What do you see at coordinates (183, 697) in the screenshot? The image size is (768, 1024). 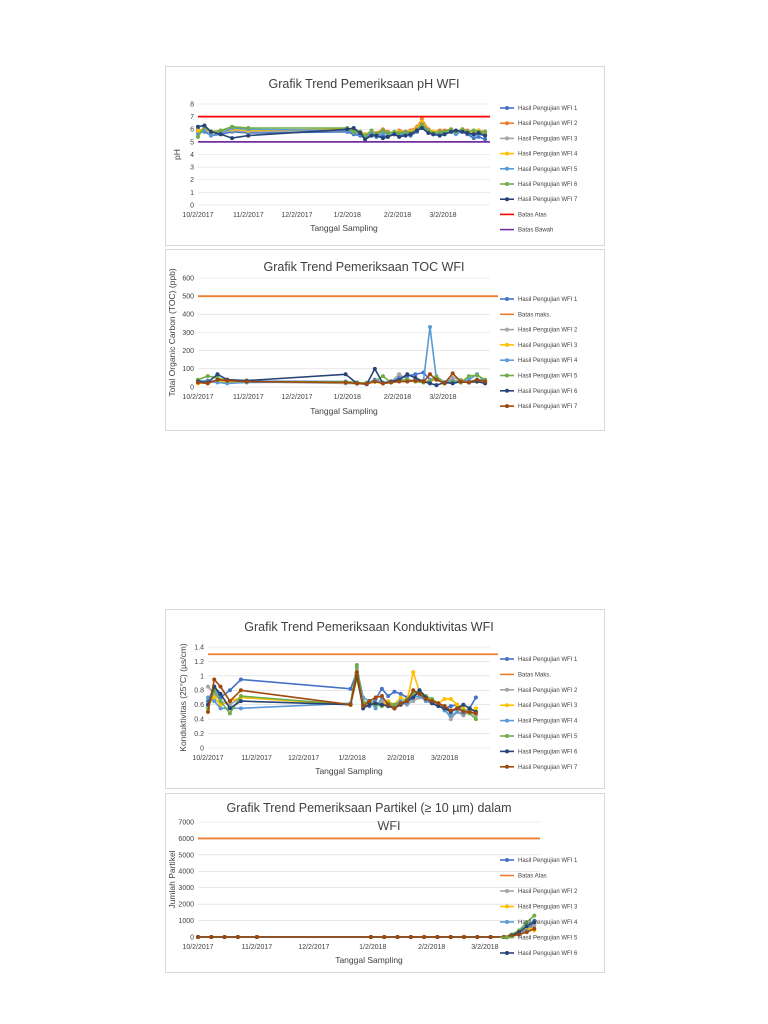 I see `y-axis-label: Konduktivitas (25°C) (µs/cm)` at bounding box center [183, 697].